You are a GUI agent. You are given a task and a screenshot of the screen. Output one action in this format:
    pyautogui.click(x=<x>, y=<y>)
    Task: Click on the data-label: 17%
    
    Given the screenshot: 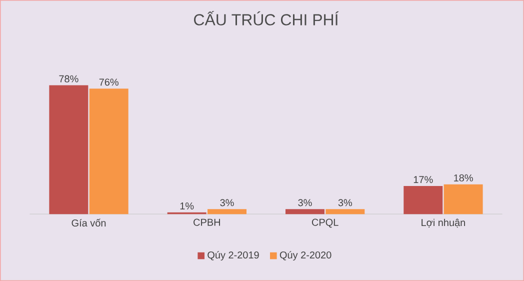 What is the action you would take?
    pyautogui.click(x=423, y=180)
    